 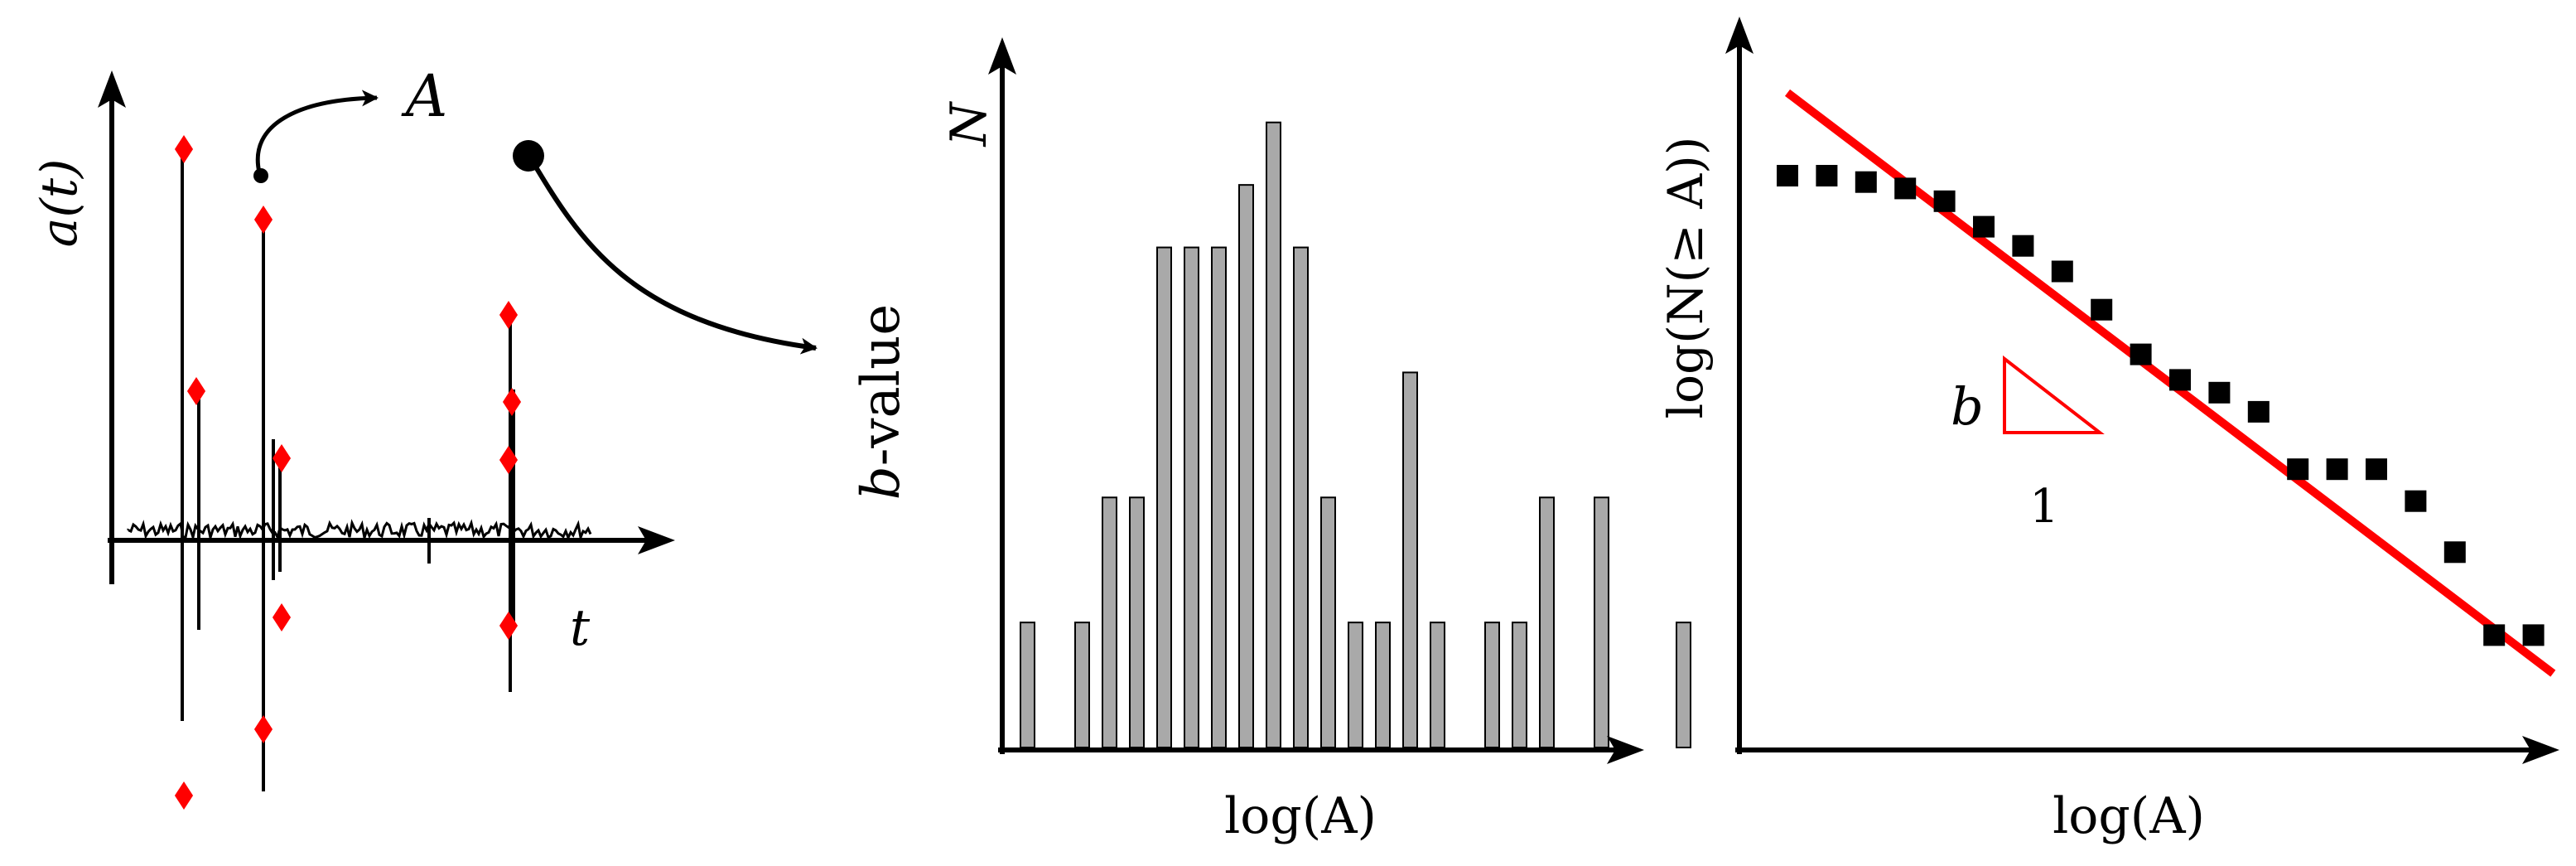 What do you see at coordinates (424, 96) in the screenshot?
I see `amplitude-label: A` at bounding box center [424, 96].